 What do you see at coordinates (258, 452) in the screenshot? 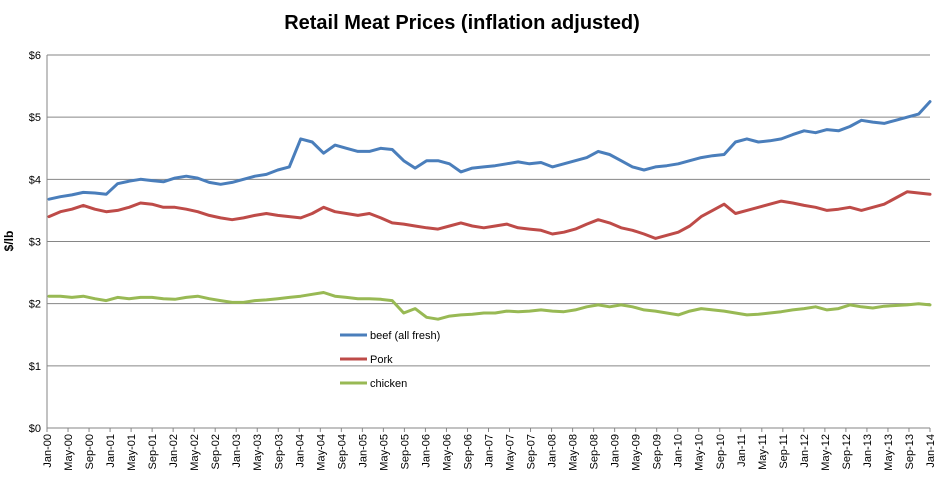
I see `x-tick-label: May-03` at bounding box center [258, 452].